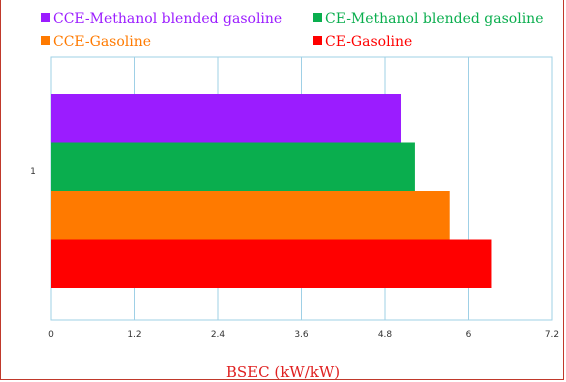 This screenshot has width=566, height=382. I want to click on x-tick-label: 6, so click(469, 335).